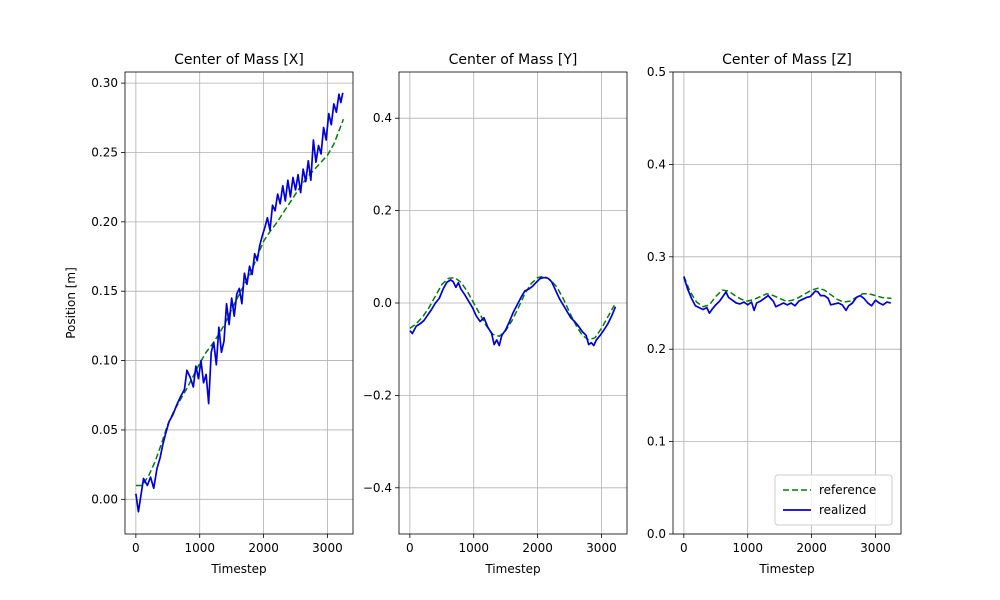  What do you see at coordinates (239, 60) in the screenshot?
I see `chart-title: Center of Mass [X]` at bounding box center [239, 60].